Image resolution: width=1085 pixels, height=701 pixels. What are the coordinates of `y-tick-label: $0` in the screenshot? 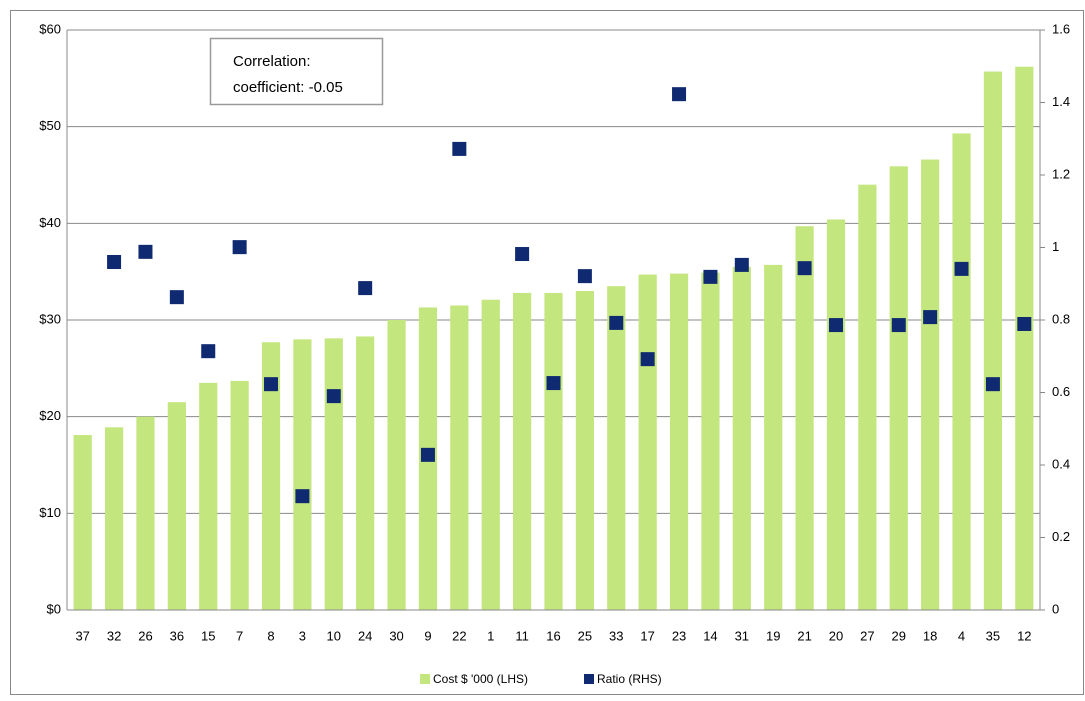 It's located at (54, 608).